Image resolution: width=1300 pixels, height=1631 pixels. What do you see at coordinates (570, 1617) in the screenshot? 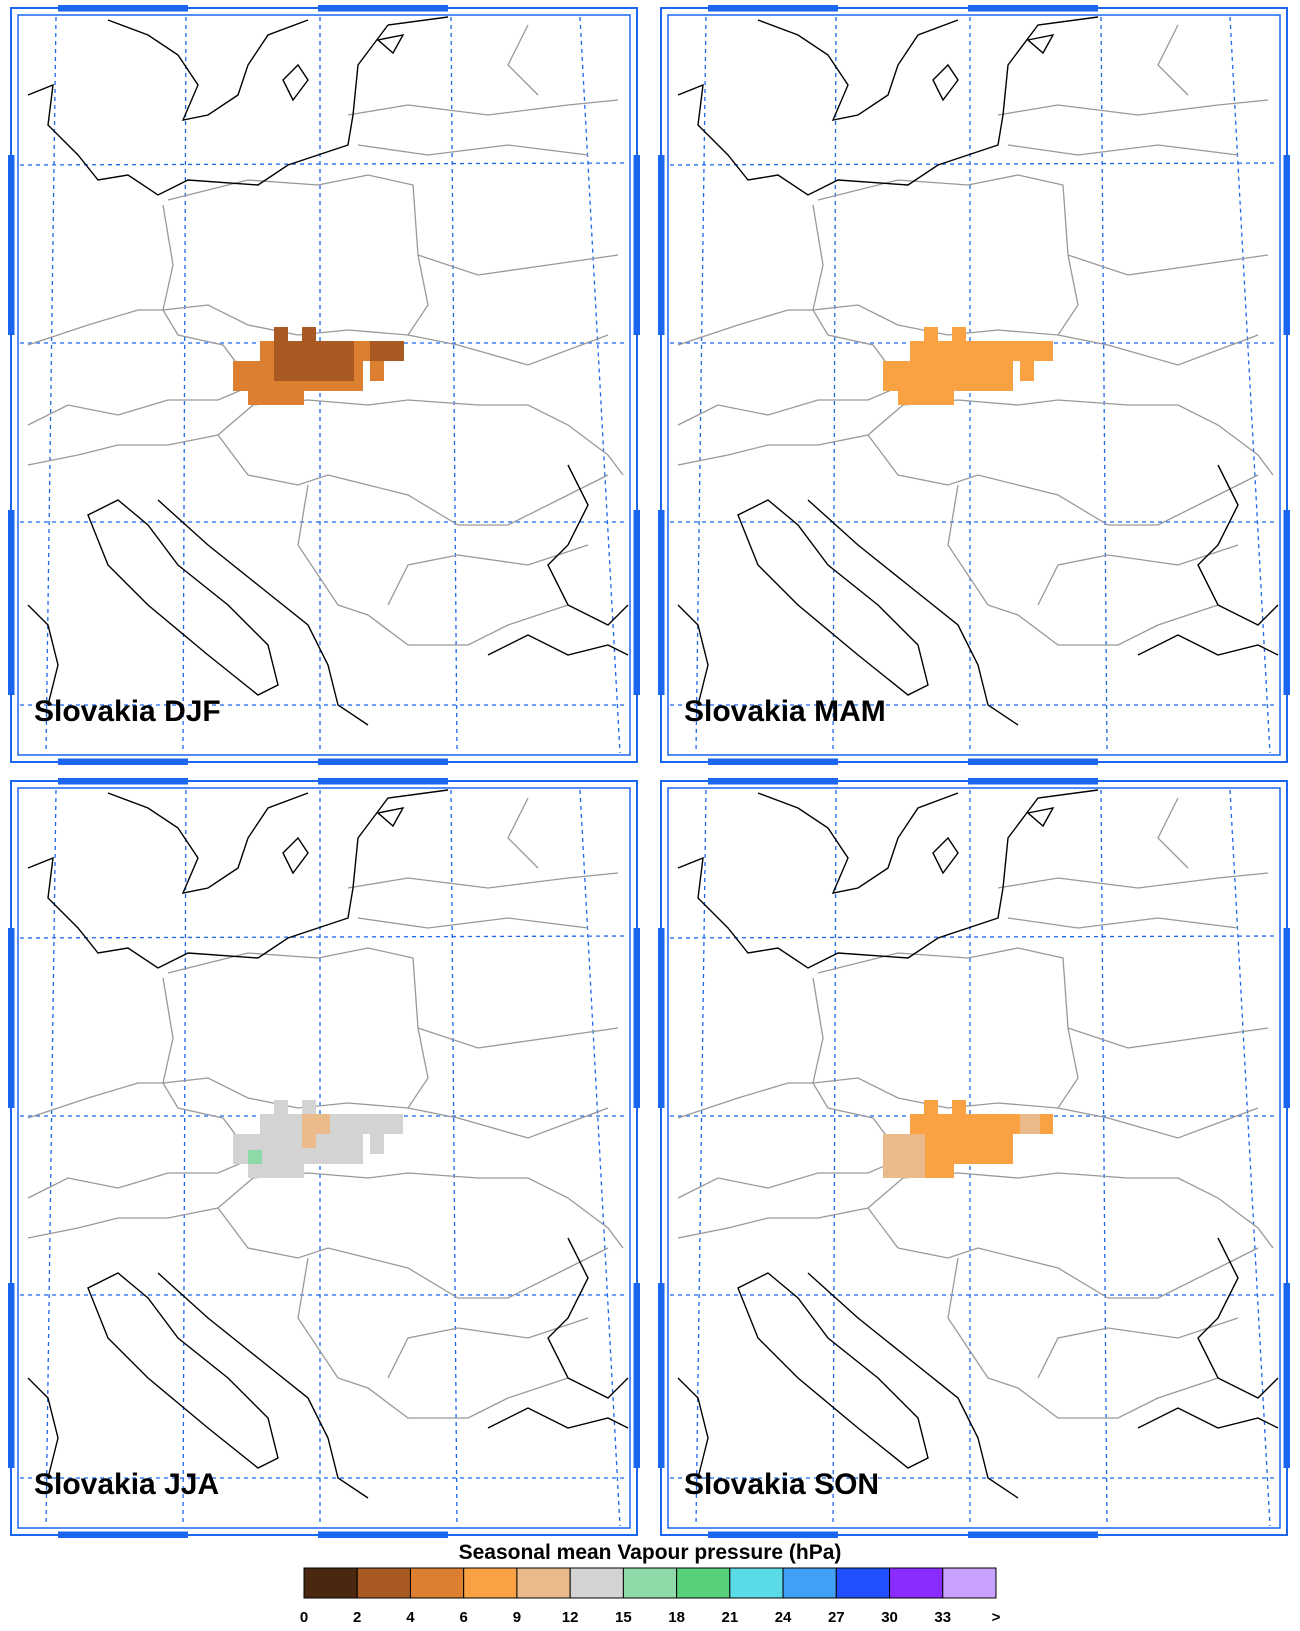
I see `colorbar-tick-label: 12` at bounding box center [570, 1617].